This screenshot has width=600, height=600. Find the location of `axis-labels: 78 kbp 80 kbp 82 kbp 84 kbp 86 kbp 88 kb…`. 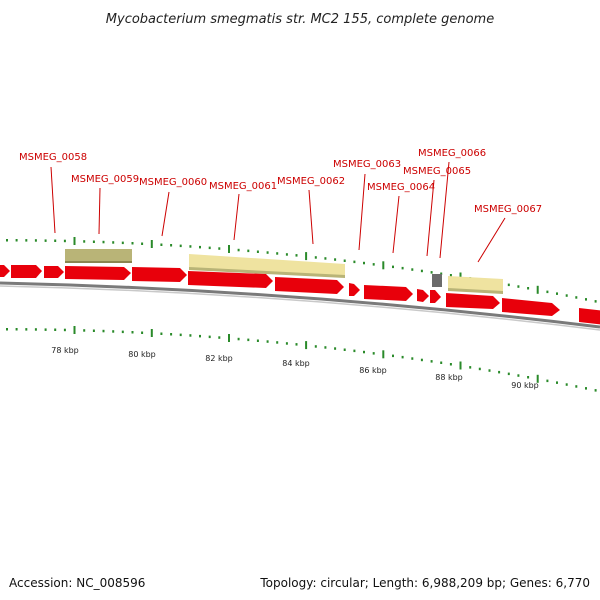

axis-labels: 78 kbp 80 kbp 82 kbp 84 kbp 86 kbp 88 kb… is located at coordinates (295, 368).